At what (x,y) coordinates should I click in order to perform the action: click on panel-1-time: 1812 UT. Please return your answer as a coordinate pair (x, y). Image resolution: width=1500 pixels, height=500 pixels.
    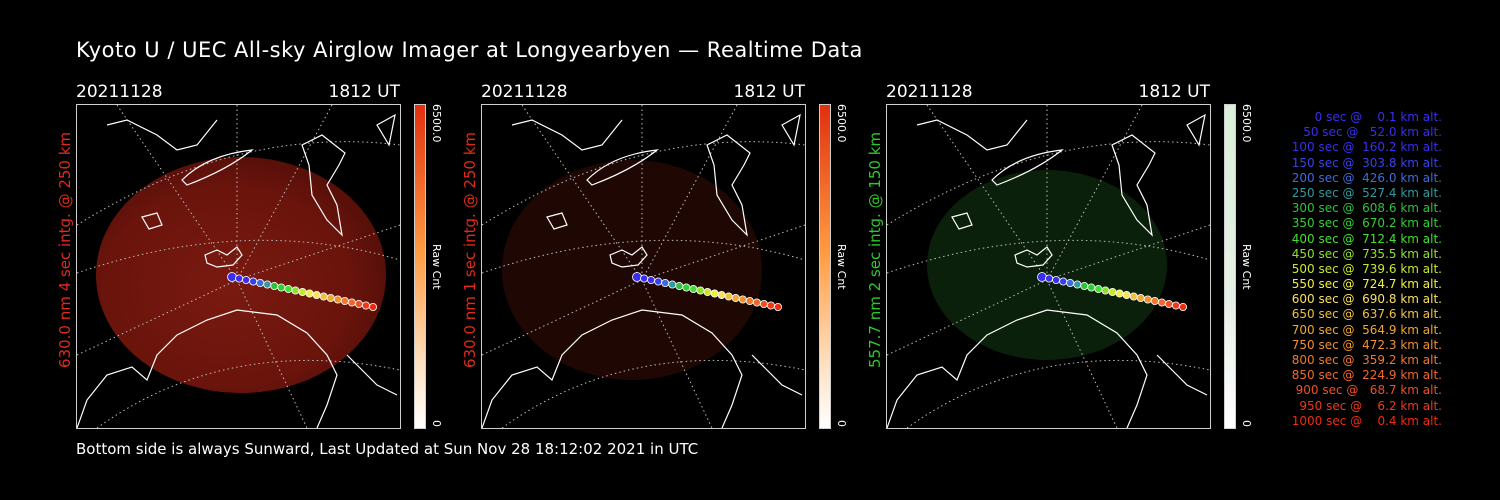
    Looking at the image, I should click on (364, 92).